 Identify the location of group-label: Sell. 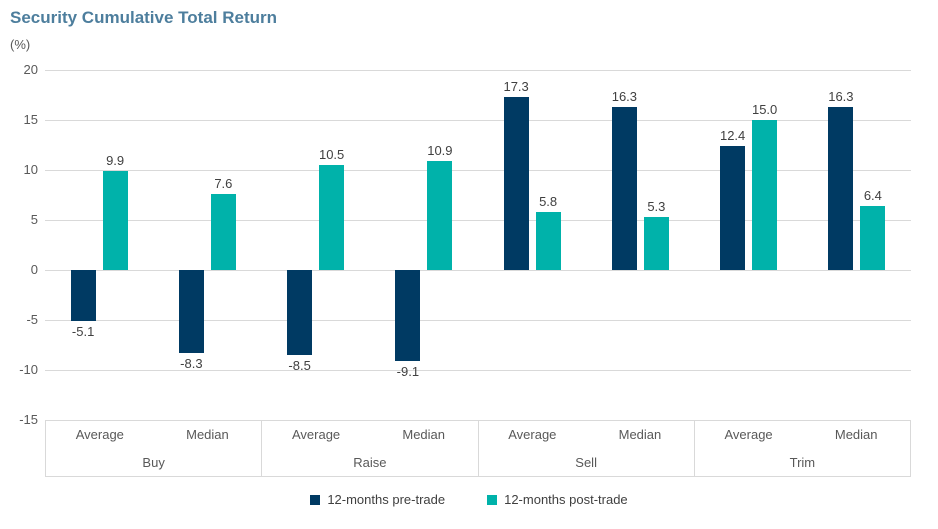
(586, 462).